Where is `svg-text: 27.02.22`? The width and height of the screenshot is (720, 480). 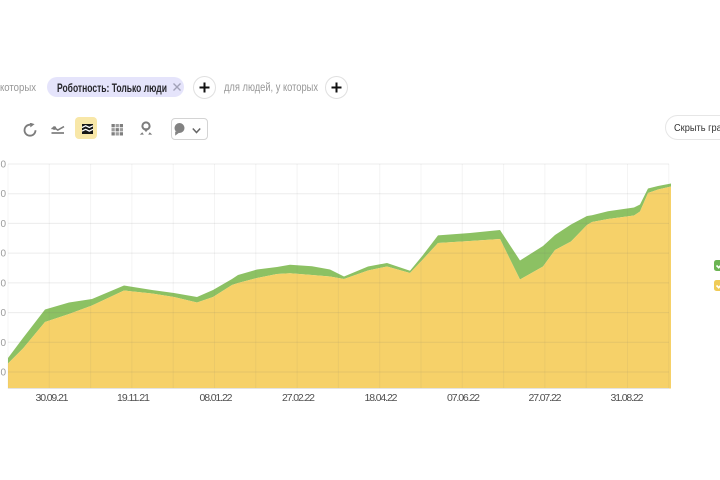
svg-text: 27.02.22 is located at coordinates (298, 398).